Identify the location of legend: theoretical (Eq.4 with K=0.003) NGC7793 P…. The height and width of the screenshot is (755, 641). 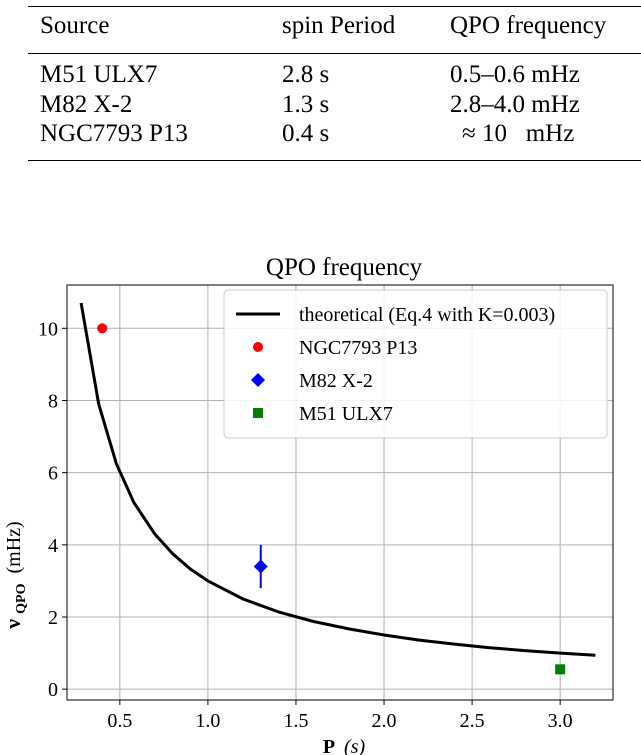
(415, 364).